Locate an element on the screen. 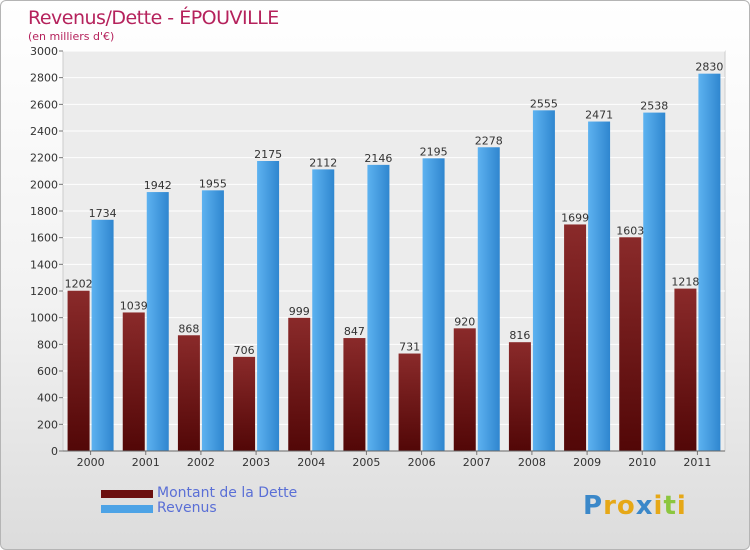 This screenshot has height=550, width=750. y-tick-label: 200 is located at coordinates (47, 424).